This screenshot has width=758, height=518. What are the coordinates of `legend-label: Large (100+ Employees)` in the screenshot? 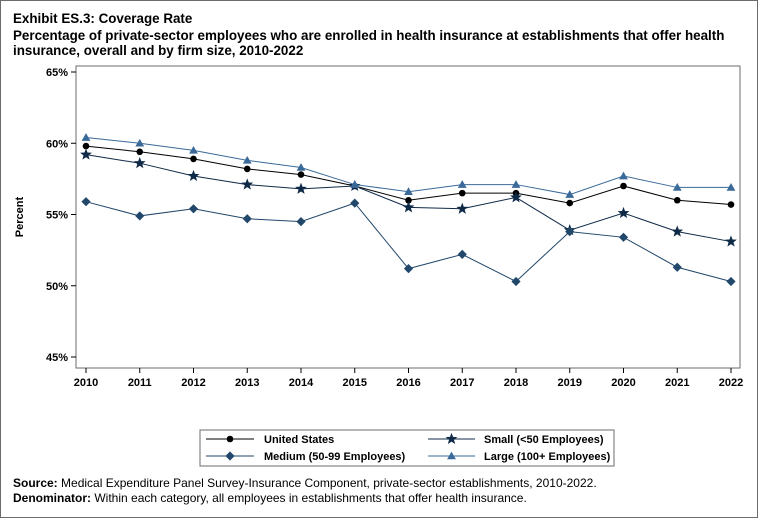 It's located at (547, 457).